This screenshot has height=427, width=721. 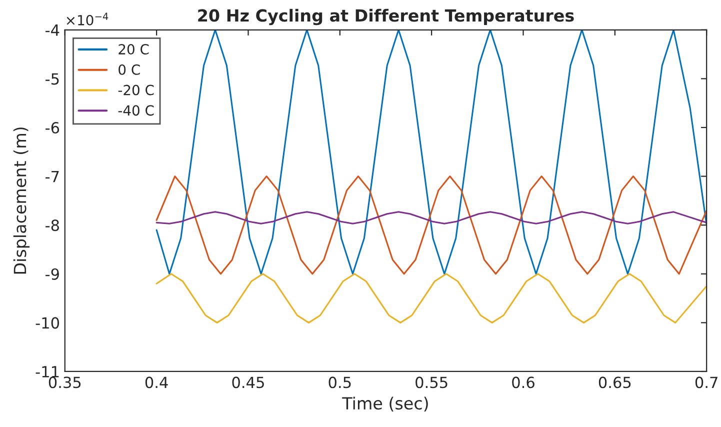 What do you see at coordinates (21, 201) in the screenshot?
I see `y-axis-title: Displacement (m)` at bounding box center [21, 201].